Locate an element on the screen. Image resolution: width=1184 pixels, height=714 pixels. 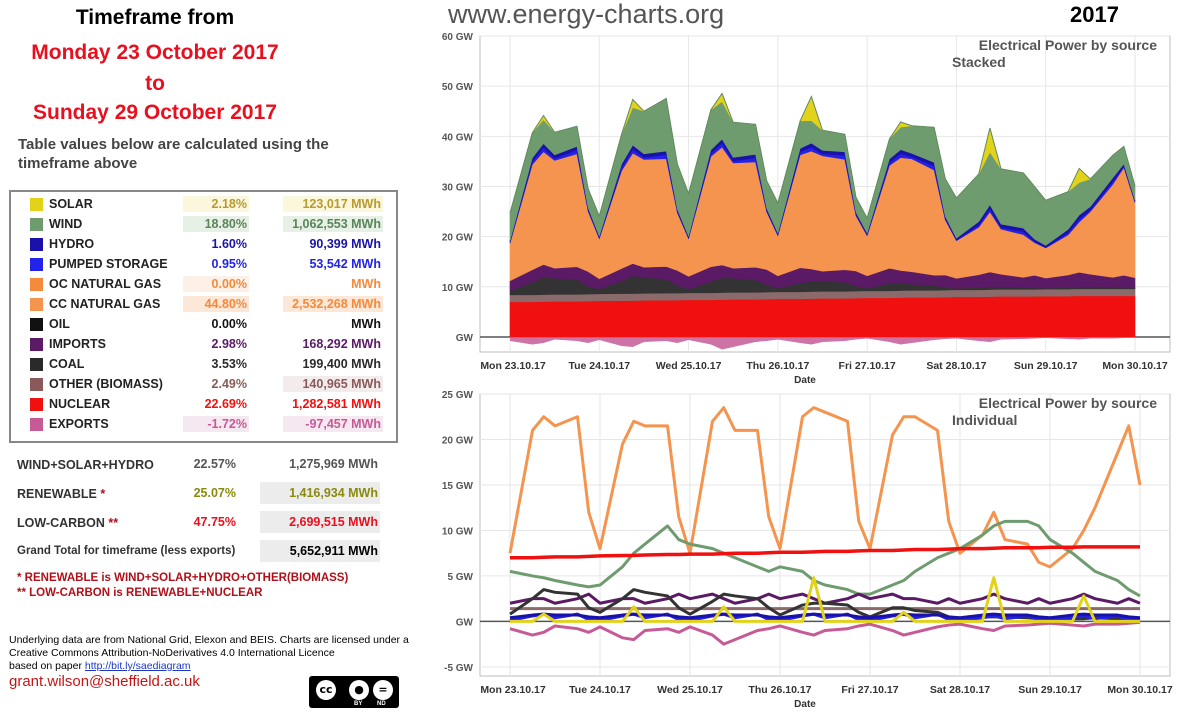
summary-footnote-mark: * is located at coordinates (101, 494).